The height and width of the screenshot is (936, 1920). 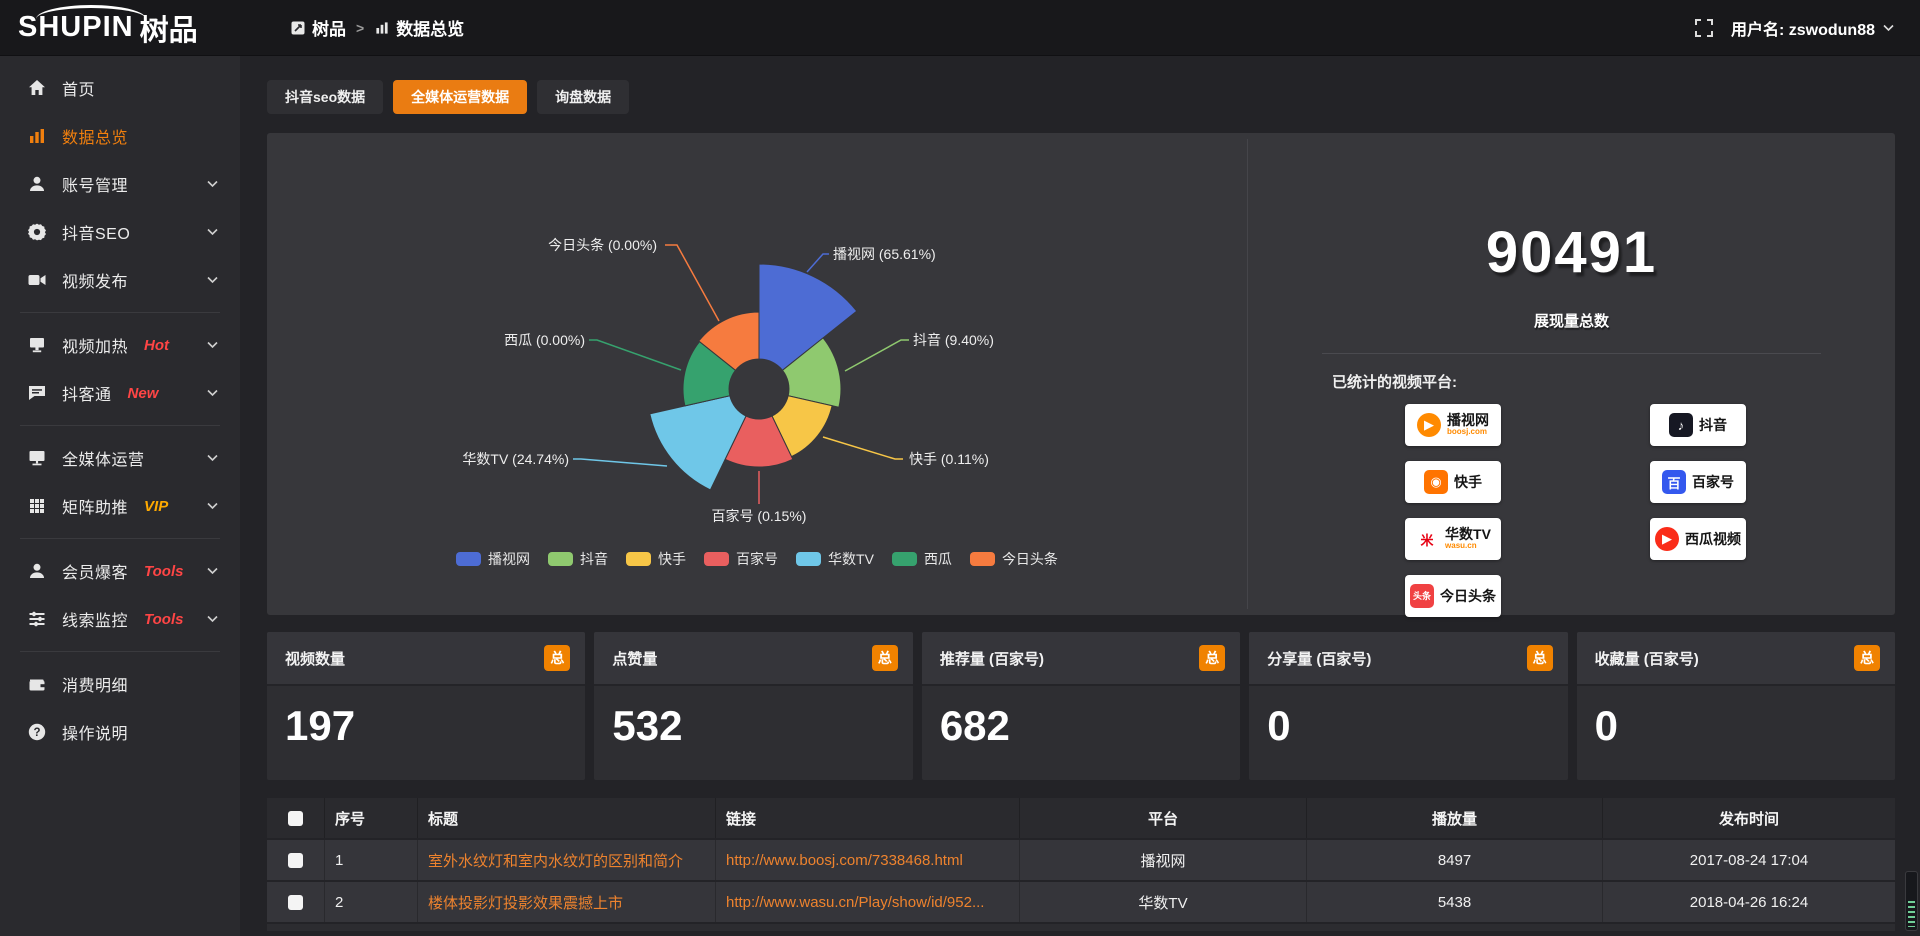 What do you see at coordinates (1468, 481) in the screenshot?
I see `platform-name: 快手` at bounding box center [1468, 481].